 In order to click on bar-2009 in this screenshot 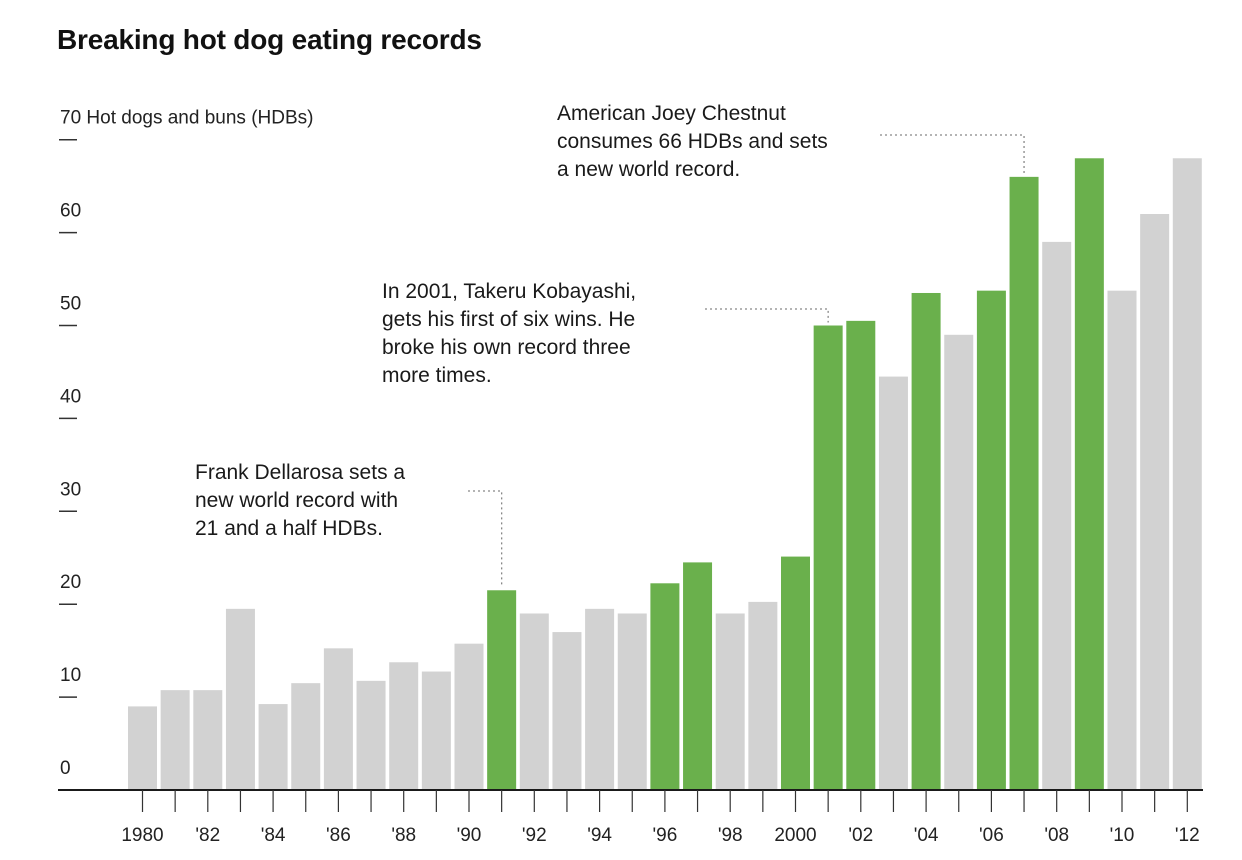, I will do `click(1089, 474)`.